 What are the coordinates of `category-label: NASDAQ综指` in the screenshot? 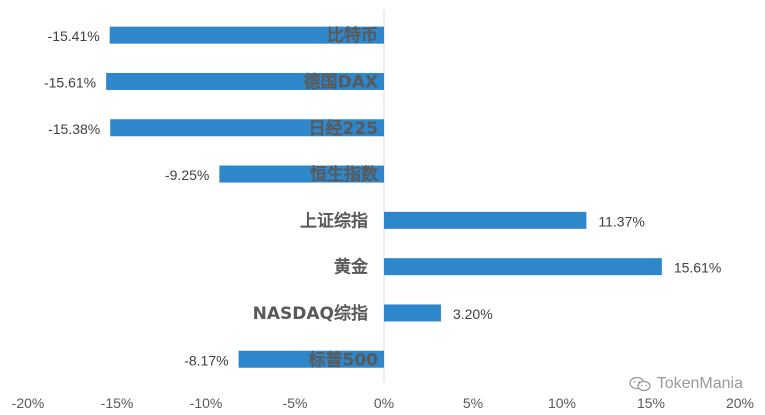 It's located at (310, 313).